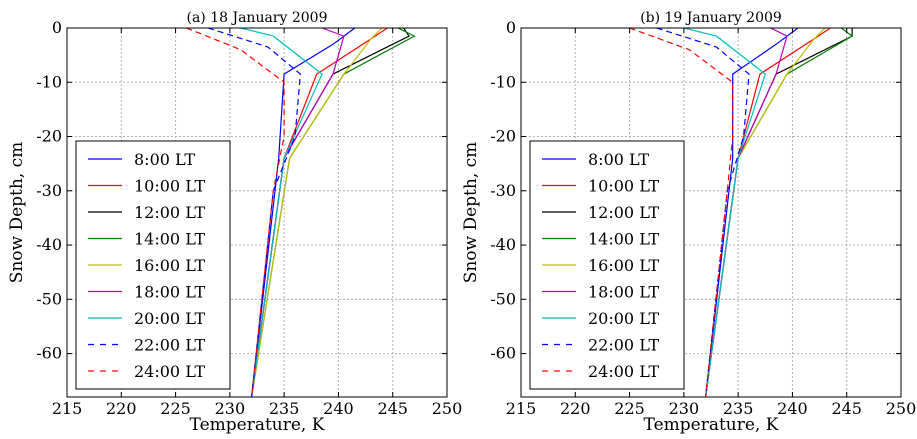  What do you see at coordinates (711, 18) in the screenshot?
I see `chart-title: (b) 19 January 2009` at bounding box center [711, 18].